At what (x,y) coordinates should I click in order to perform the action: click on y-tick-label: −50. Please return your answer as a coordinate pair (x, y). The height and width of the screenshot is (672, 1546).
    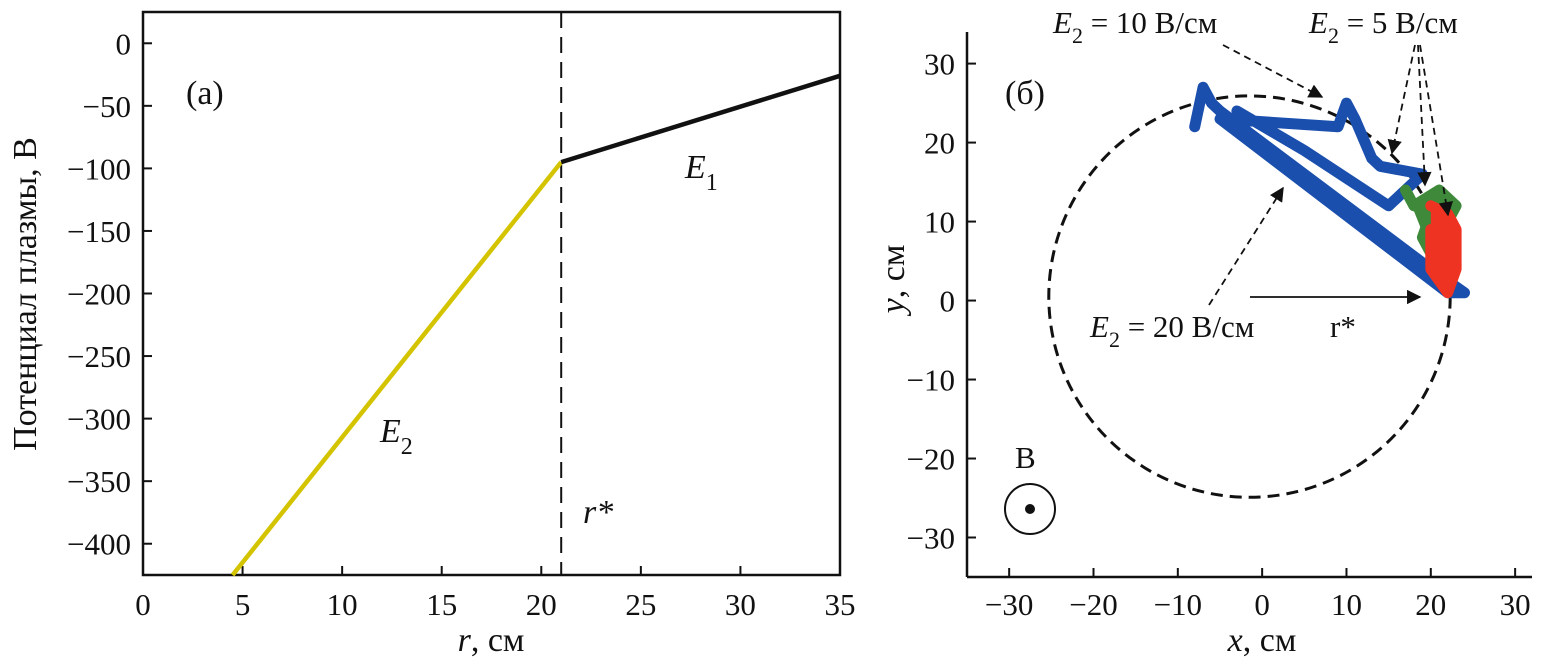
    Looking at the image, I should click on (107, 106).